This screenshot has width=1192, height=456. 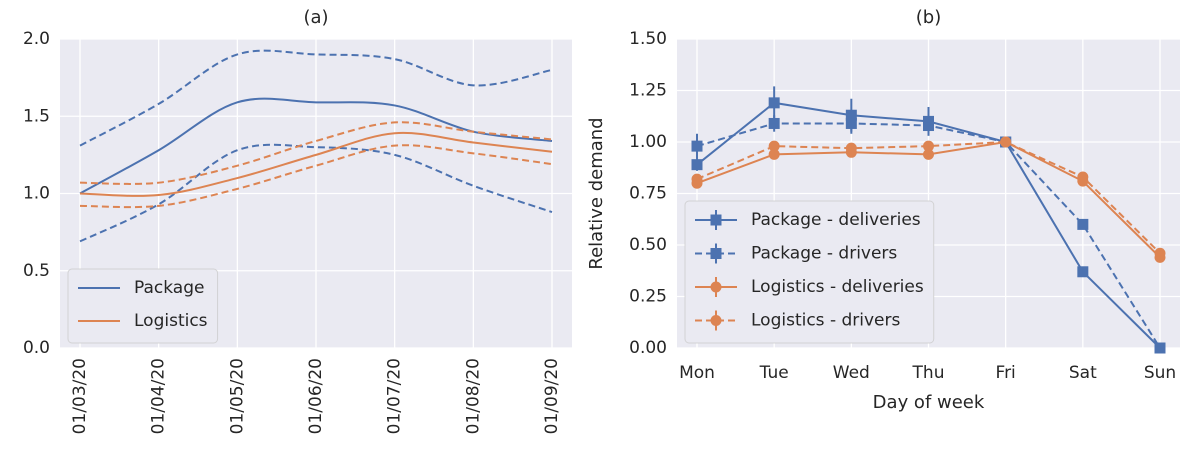 I want to click on x-tick-label: 01/05/20, so click(x=237, y=396).